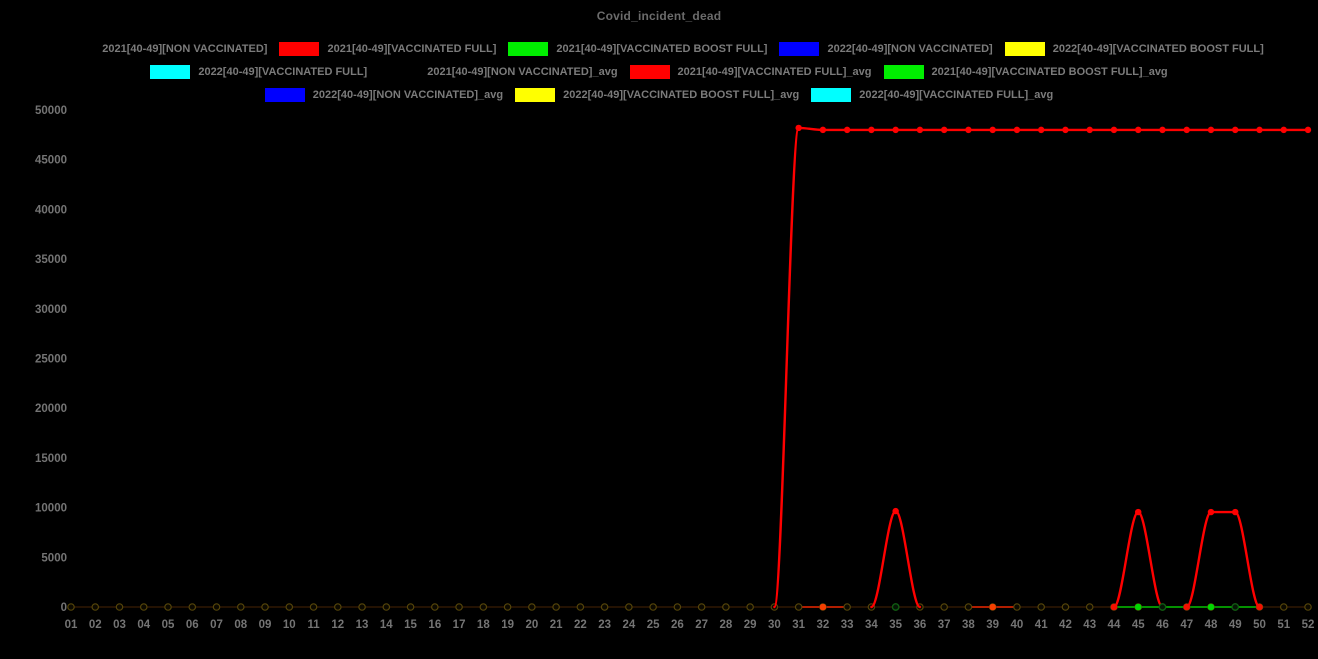 The image size is (1318, 659). I want to click on legend-item: 2022[40-49][NON VACCINATED]_avg, so click(384, 94).